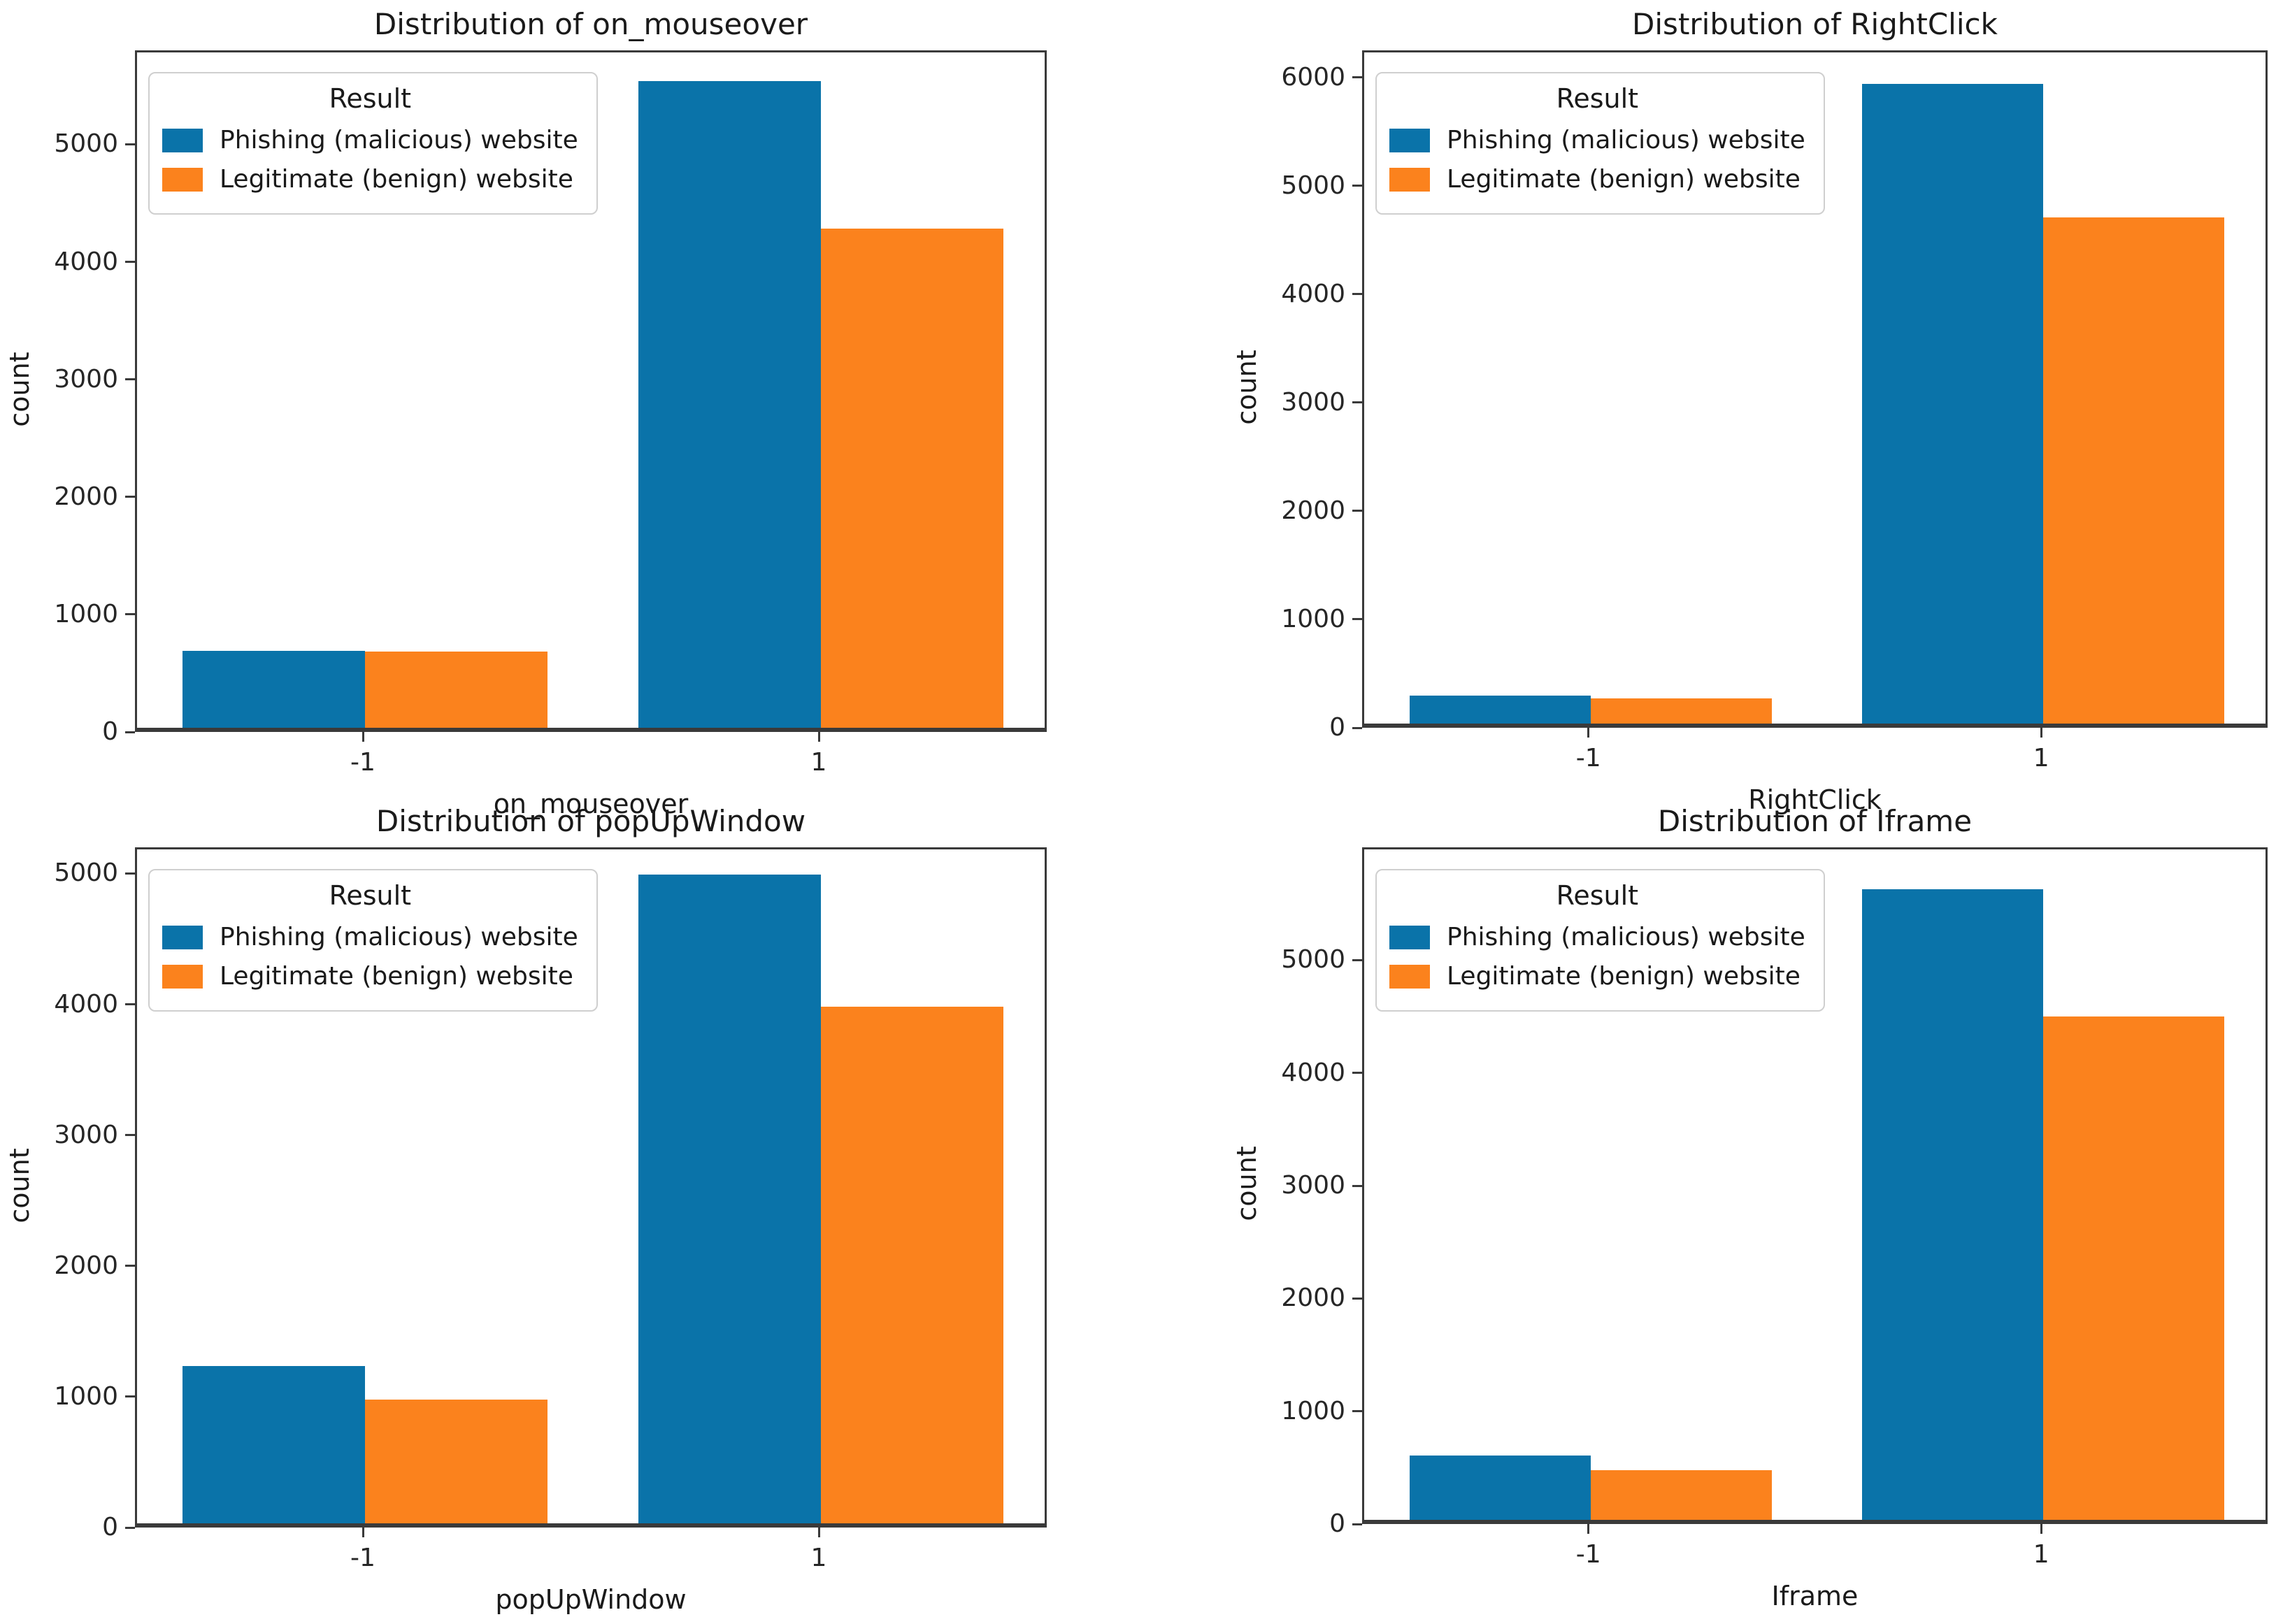 This screenshot has height=1624, width=2269. I want to click on x-axis-label: on_mouseover, so click(591, 804).